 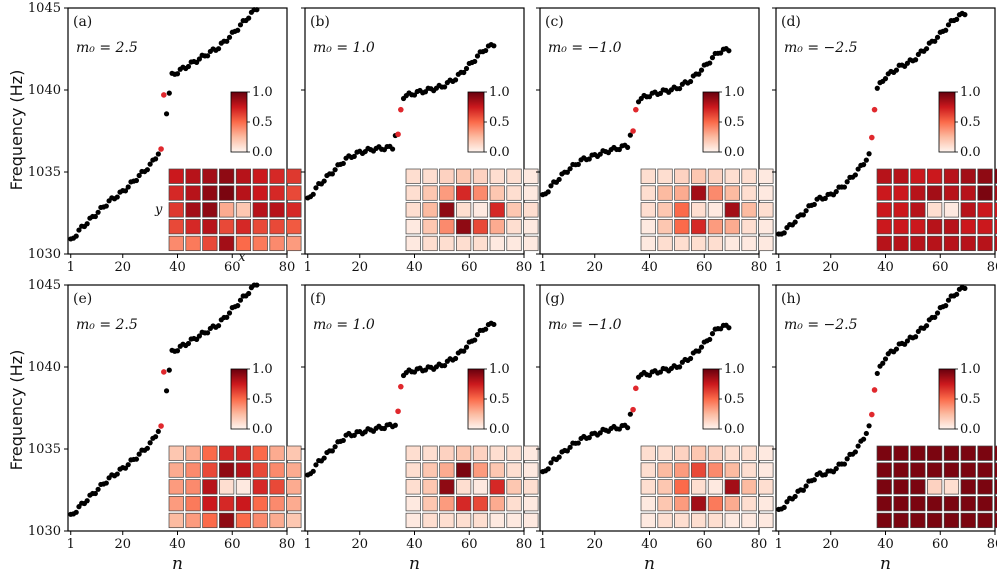 What do you see at coordinates (970, 92) in the screenshot?
I see `colorbar-tick-label: 1.0` at bounding box center [970, 92].